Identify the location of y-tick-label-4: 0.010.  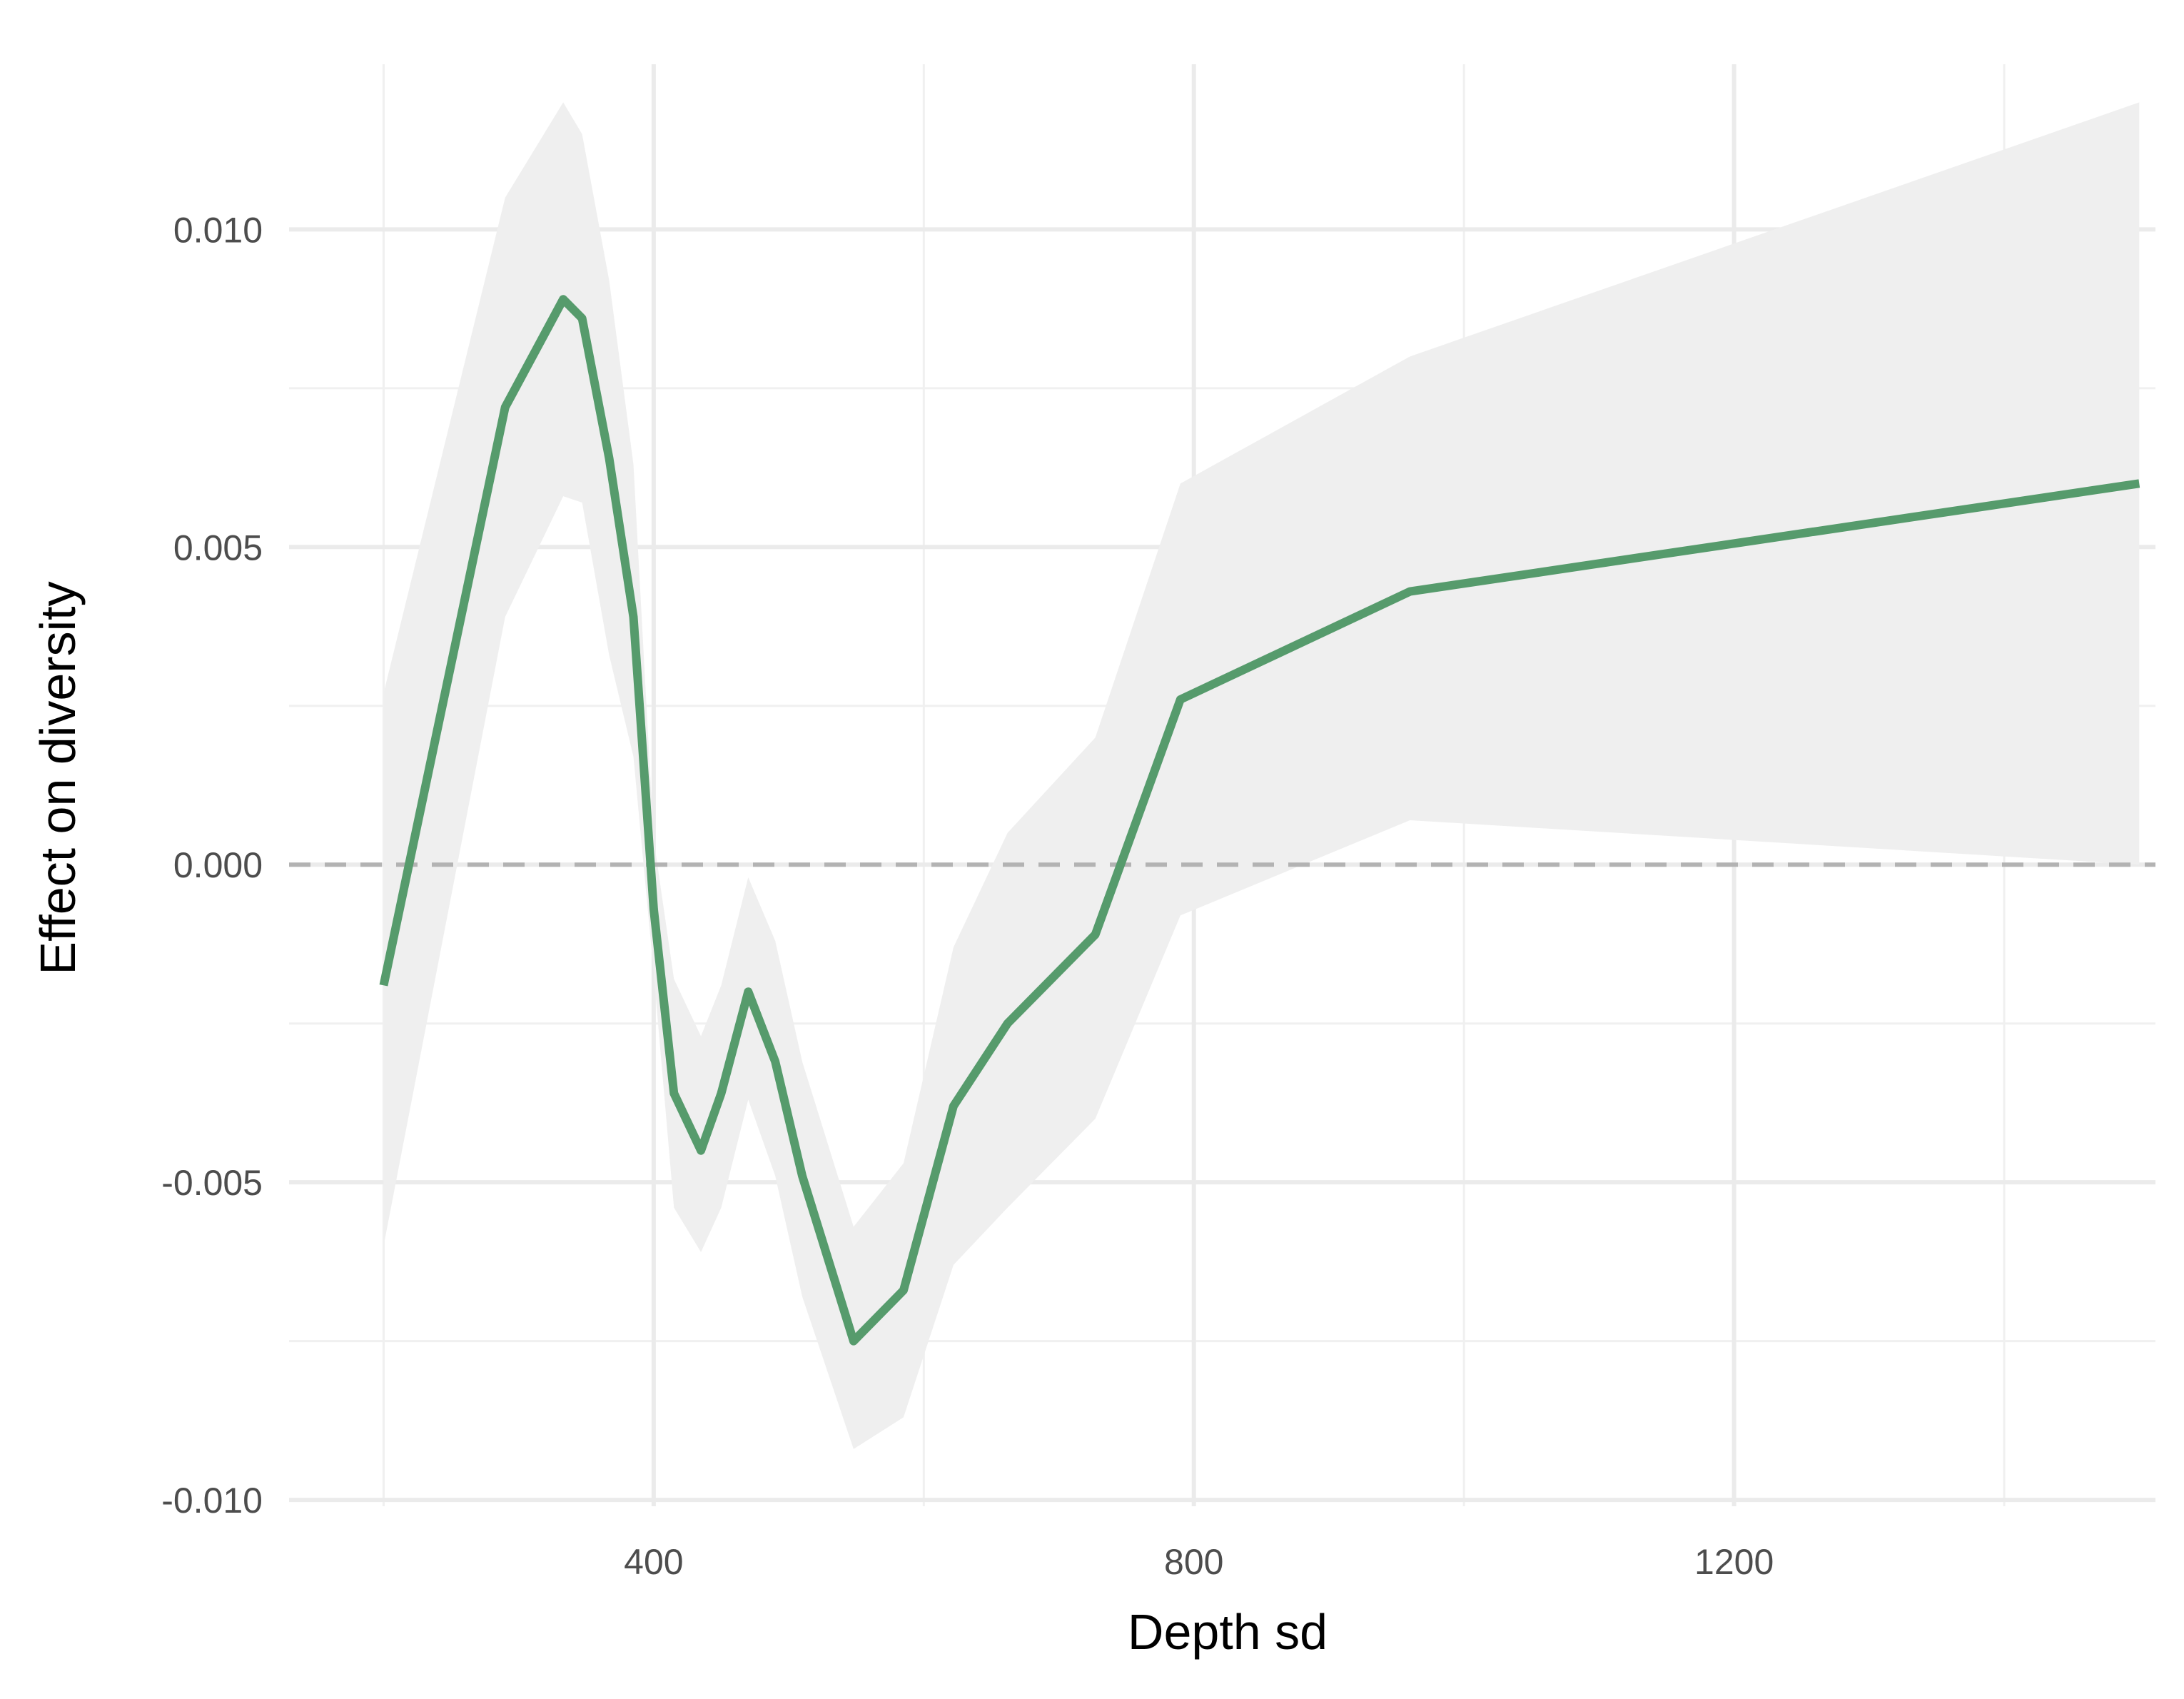
(218, 230).